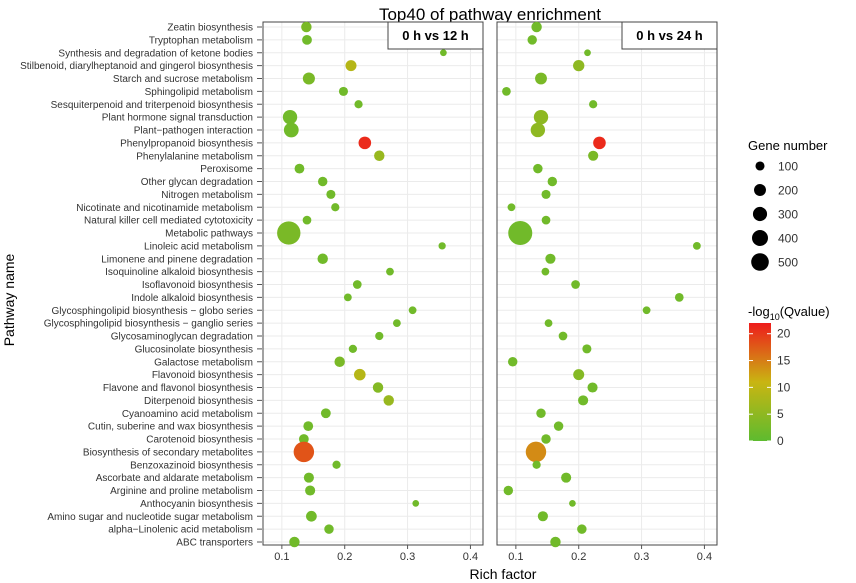 This screenshot has height=583, width=856. What do you see at coordinates (198, 401) in the screenshot?
I see `y-tick-label: Diterpenoid biosynthesis` at bounding box center [198, 401].